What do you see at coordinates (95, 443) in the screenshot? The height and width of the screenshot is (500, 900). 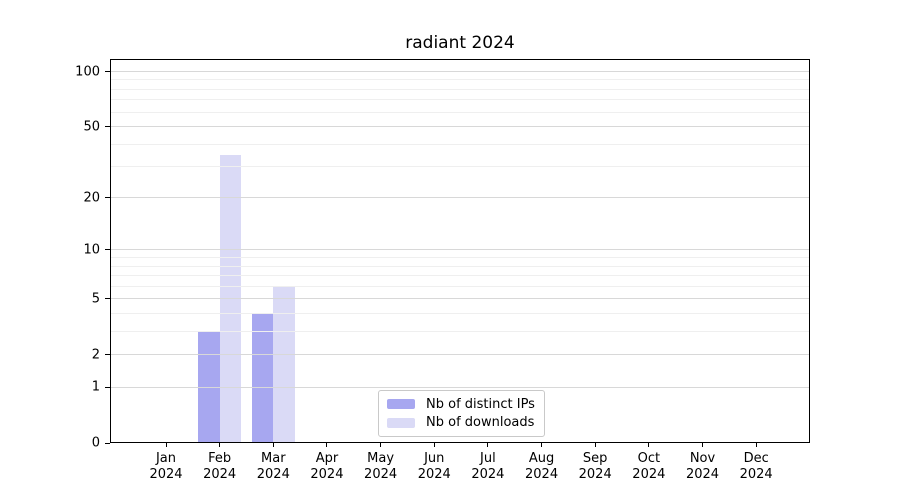 I see `y-tick-label: 0` at bounding box center [95, 443].